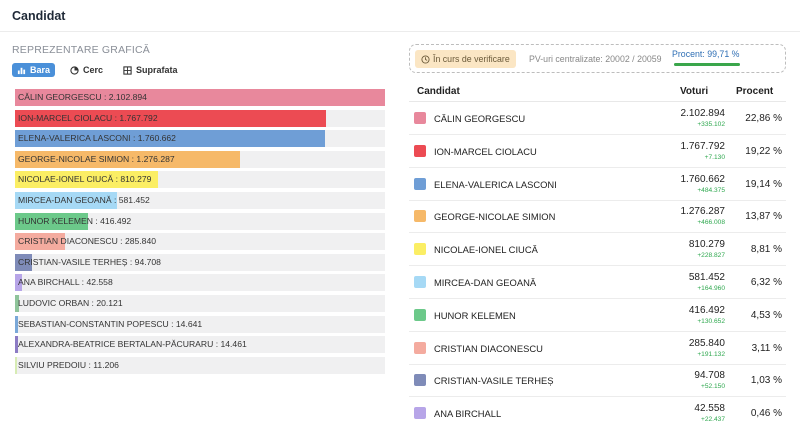 Image resolution: width=800 pixels, height=424 pixels. I want to click on table-row: HUNOR KELEMEN 416.492 +130.652 4,53 %, so click(597, 315).